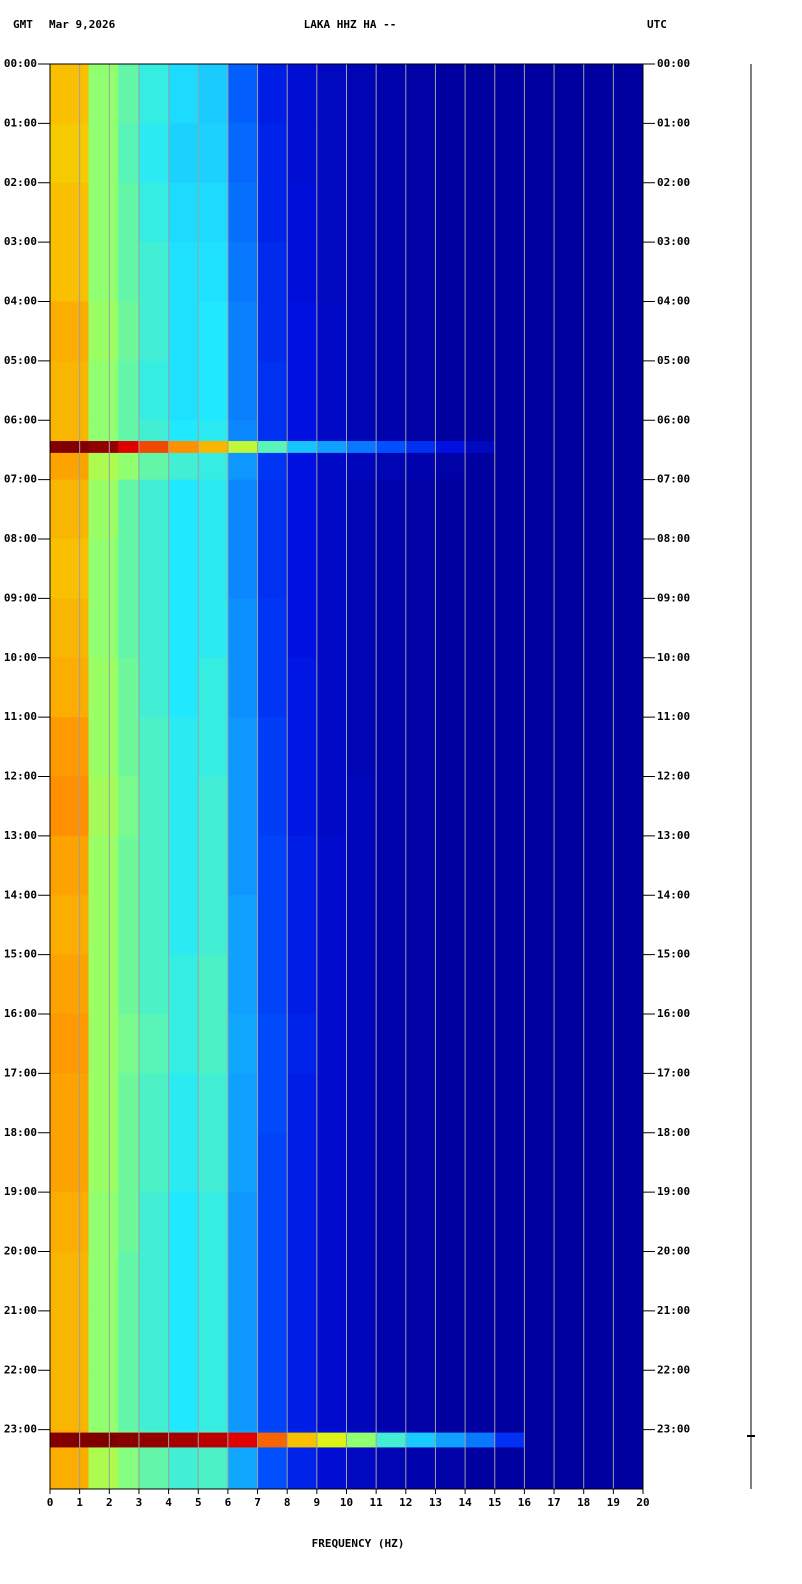 The image size is (802, 1584). Describe the element at coordinates (20, 1369) in the screenshot. I see `y-tick-label: 22:00` at that location.